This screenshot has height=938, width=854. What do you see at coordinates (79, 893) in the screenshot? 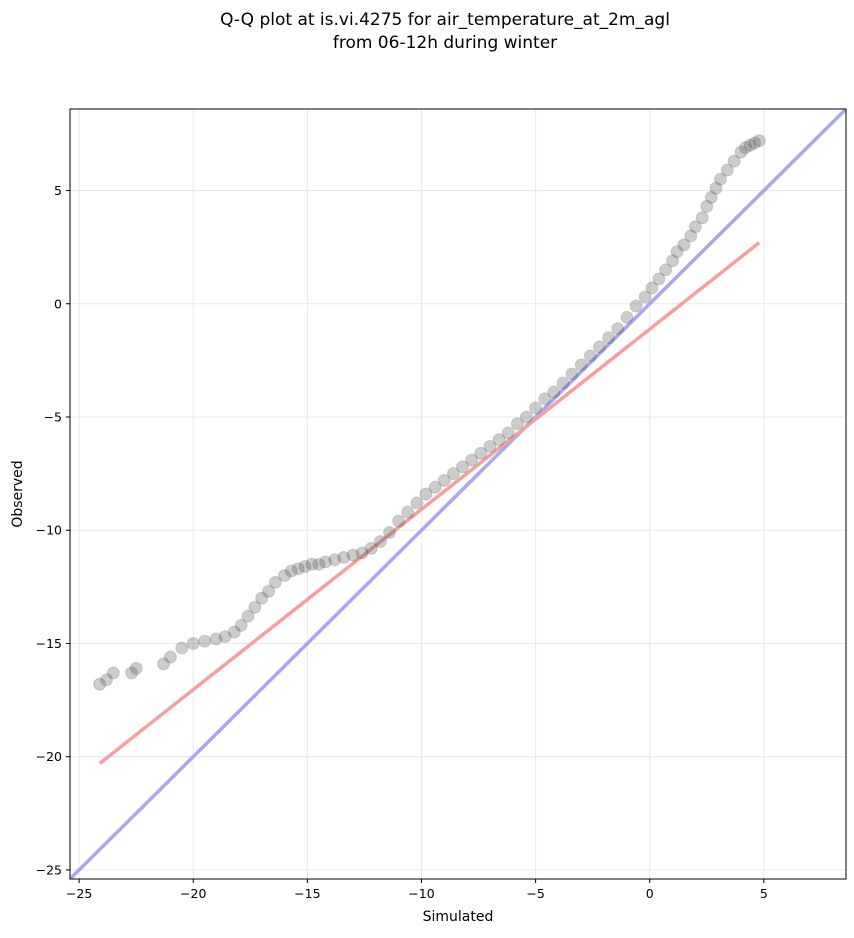
I see `x-tick-label: −25` at bounding box center [79, 893].